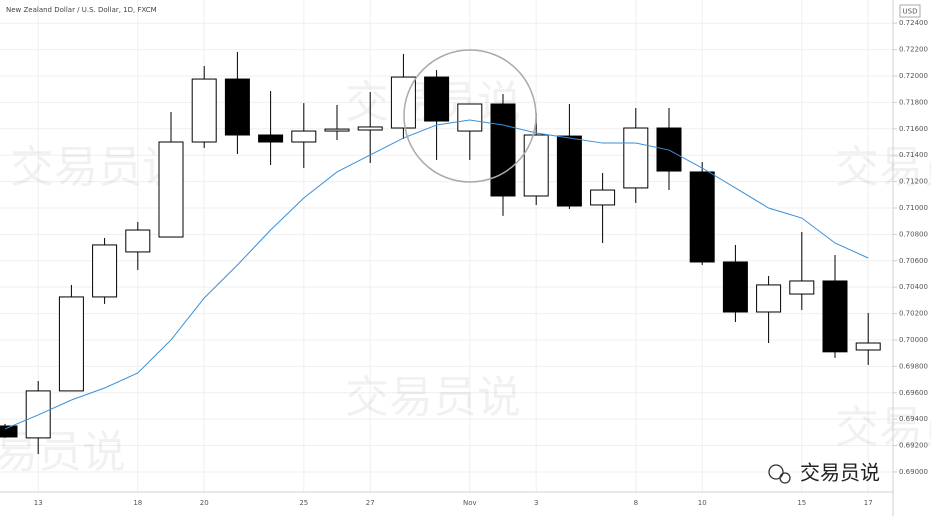  What do you see at coordinates (913, 340) in the screenshot?
I see `y-tick-label: 0.70000` at bounding box center [913, 340].